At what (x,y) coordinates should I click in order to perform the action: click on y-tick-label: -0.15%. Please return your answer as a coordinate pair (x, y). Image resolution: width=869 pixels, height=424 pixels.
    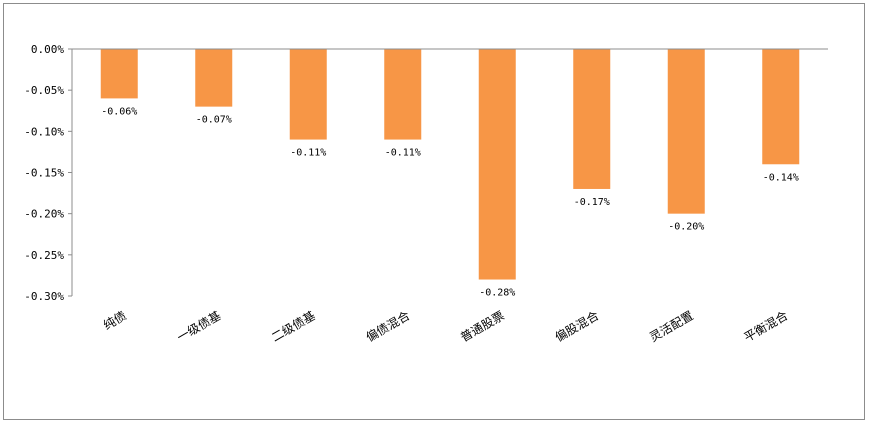
    Looking at the image, I should click on (44, 173).